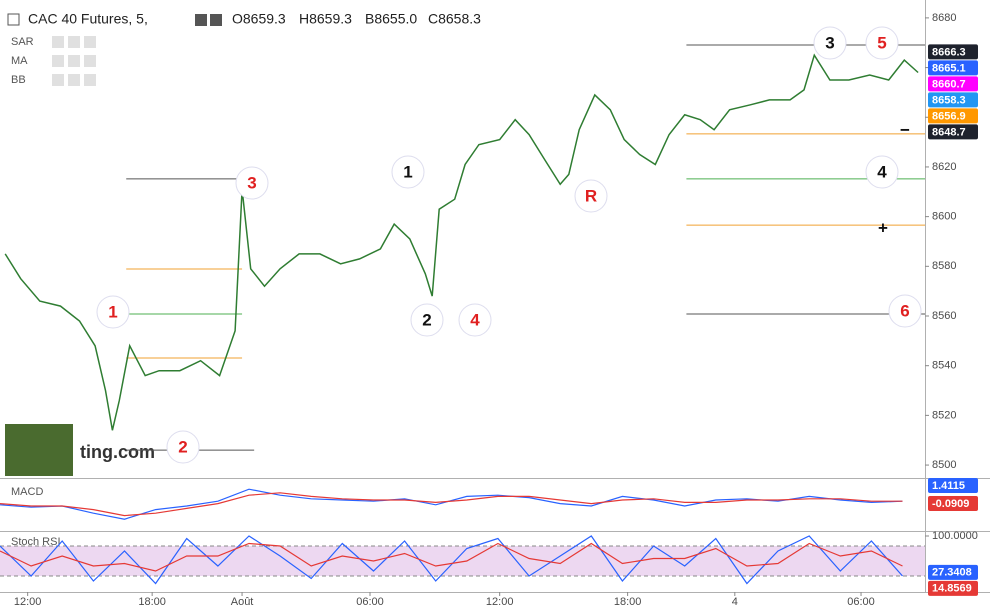 This screenshot has width=990, height=613. Describe the element at coordinates (944, 366) in the screenshot. I see `y-tick-label: 8540` at that location.